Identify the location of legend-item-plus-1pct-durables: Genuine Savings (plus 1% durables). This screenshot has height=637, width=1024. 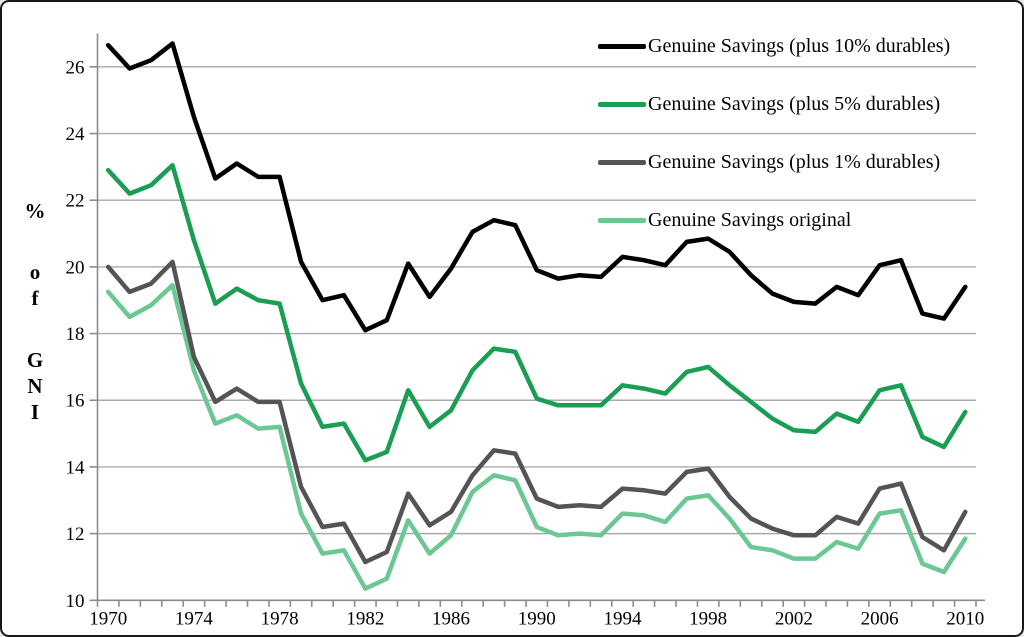
(774, 162).